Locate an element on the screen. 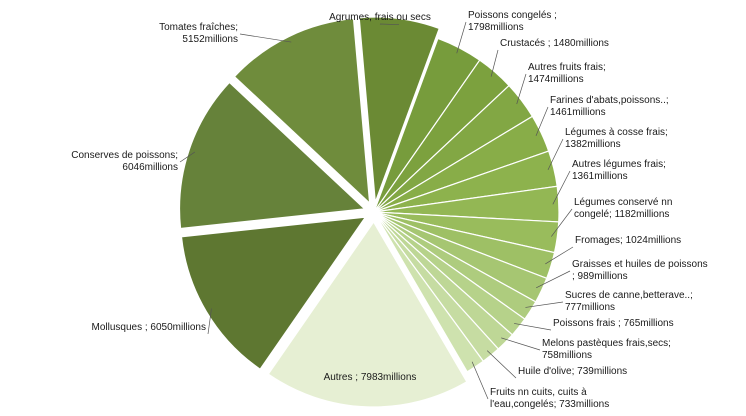 The height and width of the screenshot is (416, 746). slice-label-3: Autres fruits frais; 1474millions is located at coordinates (567, 73).